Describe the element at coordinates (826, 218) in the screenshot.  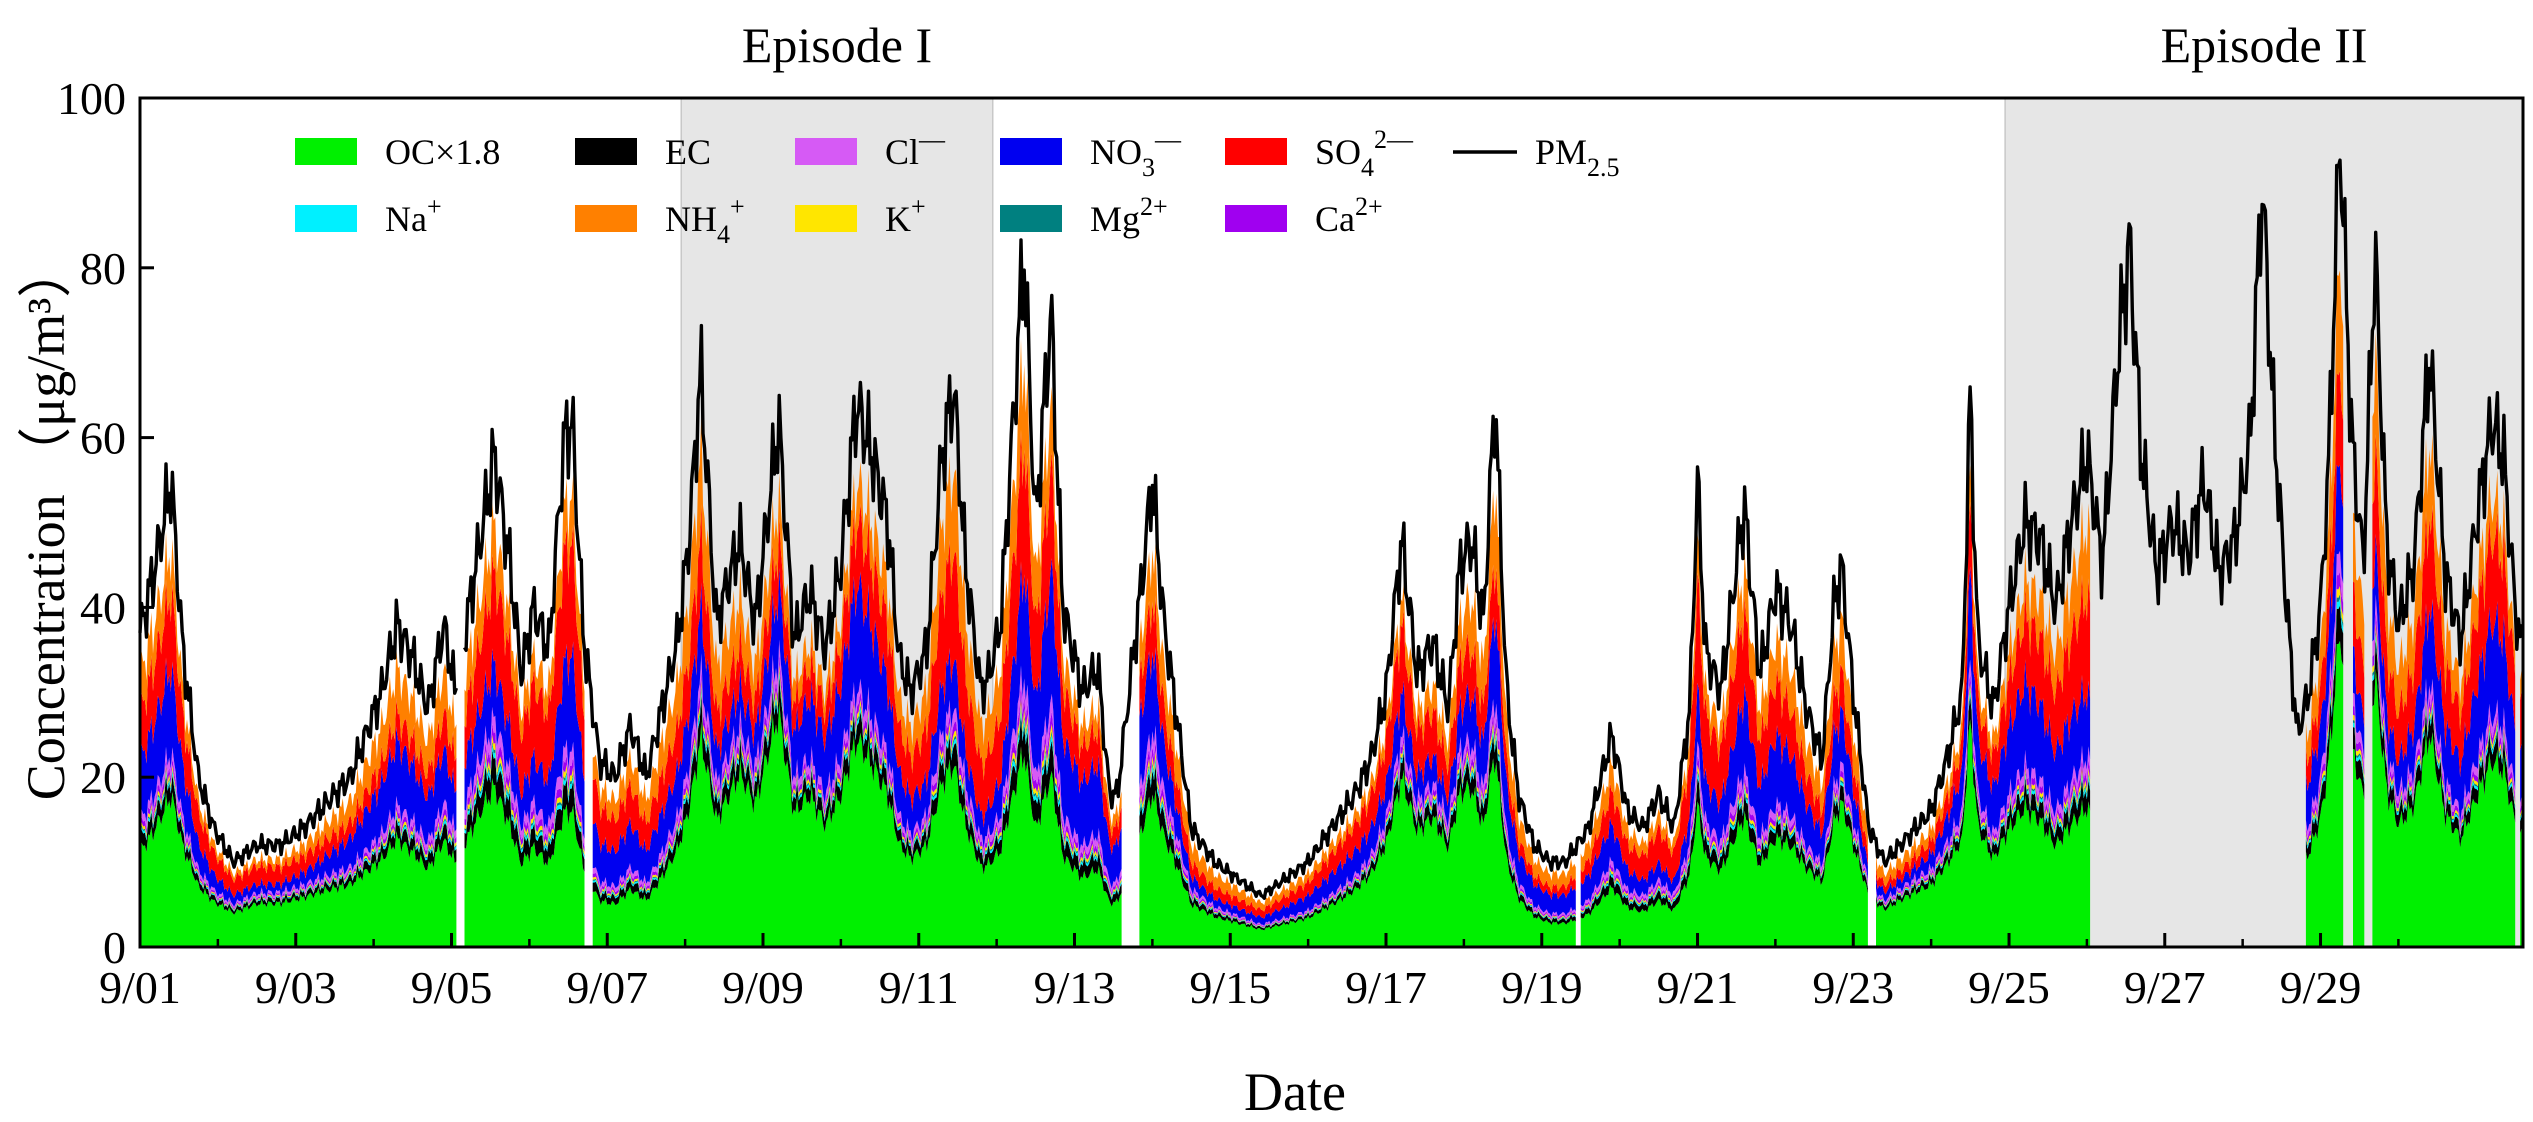
I see `legend-swatch-k` at that location.